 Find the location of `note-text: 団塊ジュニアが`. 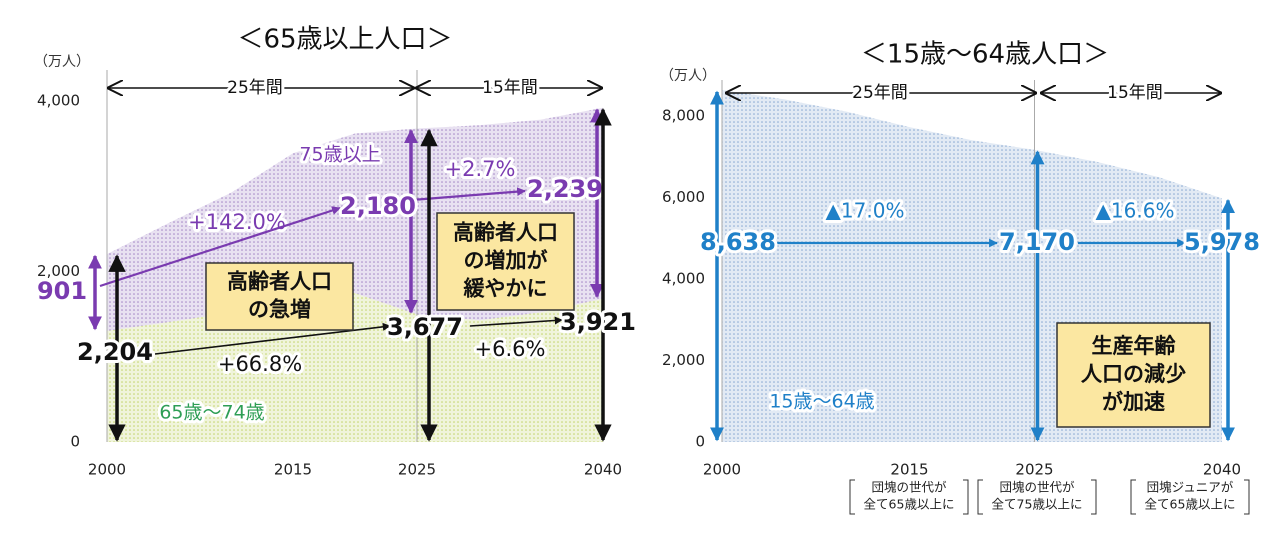

note-text: 団塊ジュニアが is located at coordinates (1190, 487).